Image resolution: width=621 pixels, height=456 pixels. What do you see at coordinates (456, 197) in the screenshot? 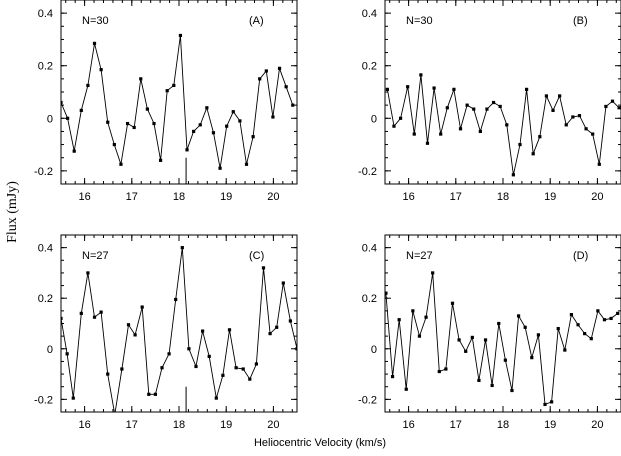
I see `panel-2-xtick-label: 17` at bounding box center [456, 197].